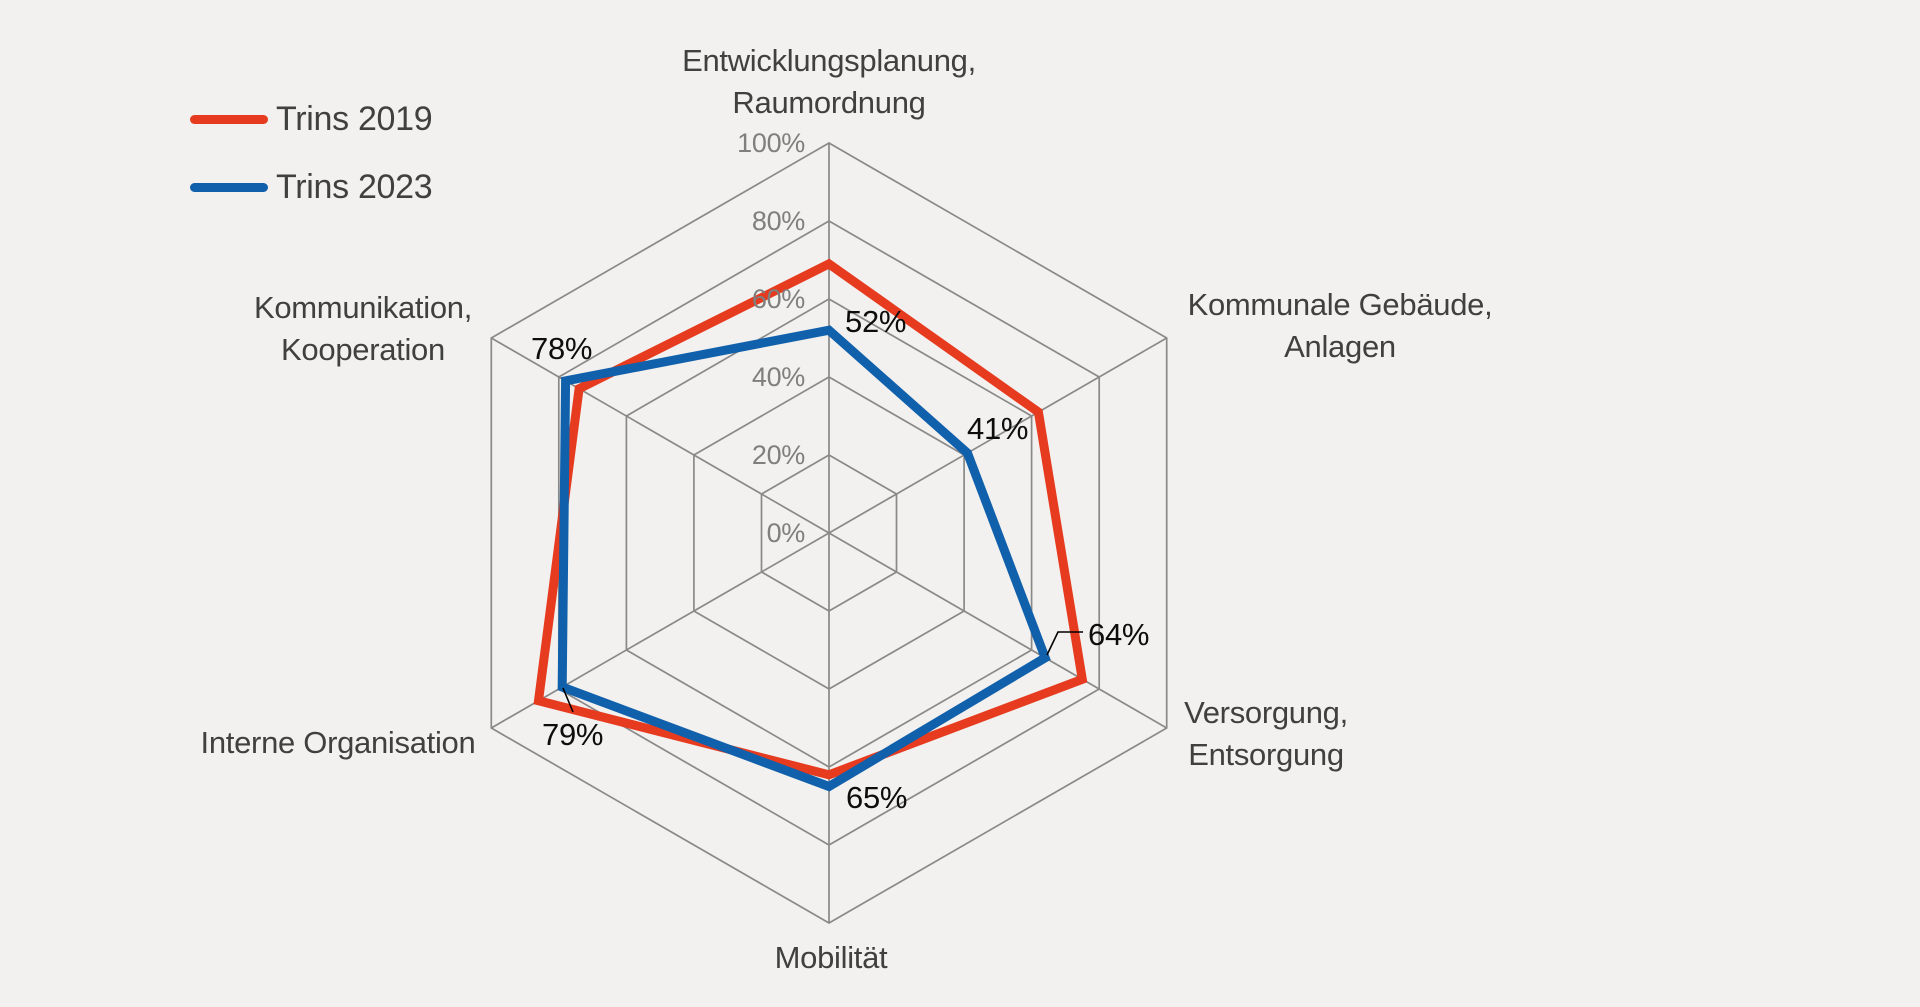 This screenshot has width=1920, height=1007. Describe the element at coordinates (771, 143) in the screenshot. I see `tick-label-100: 100%` at that location.